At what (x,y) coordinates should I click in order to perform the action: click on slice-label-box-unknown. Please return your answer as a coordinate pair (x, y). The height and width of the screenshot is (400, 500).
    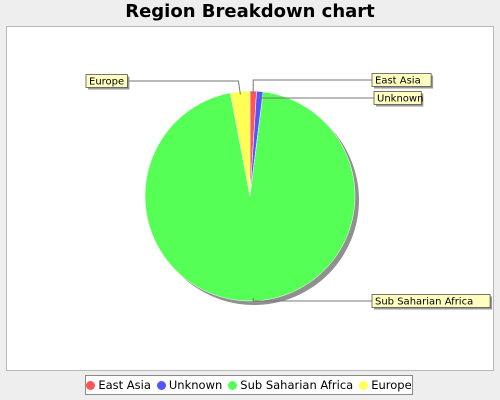
    Looking at the image, I should click on (397, 98).